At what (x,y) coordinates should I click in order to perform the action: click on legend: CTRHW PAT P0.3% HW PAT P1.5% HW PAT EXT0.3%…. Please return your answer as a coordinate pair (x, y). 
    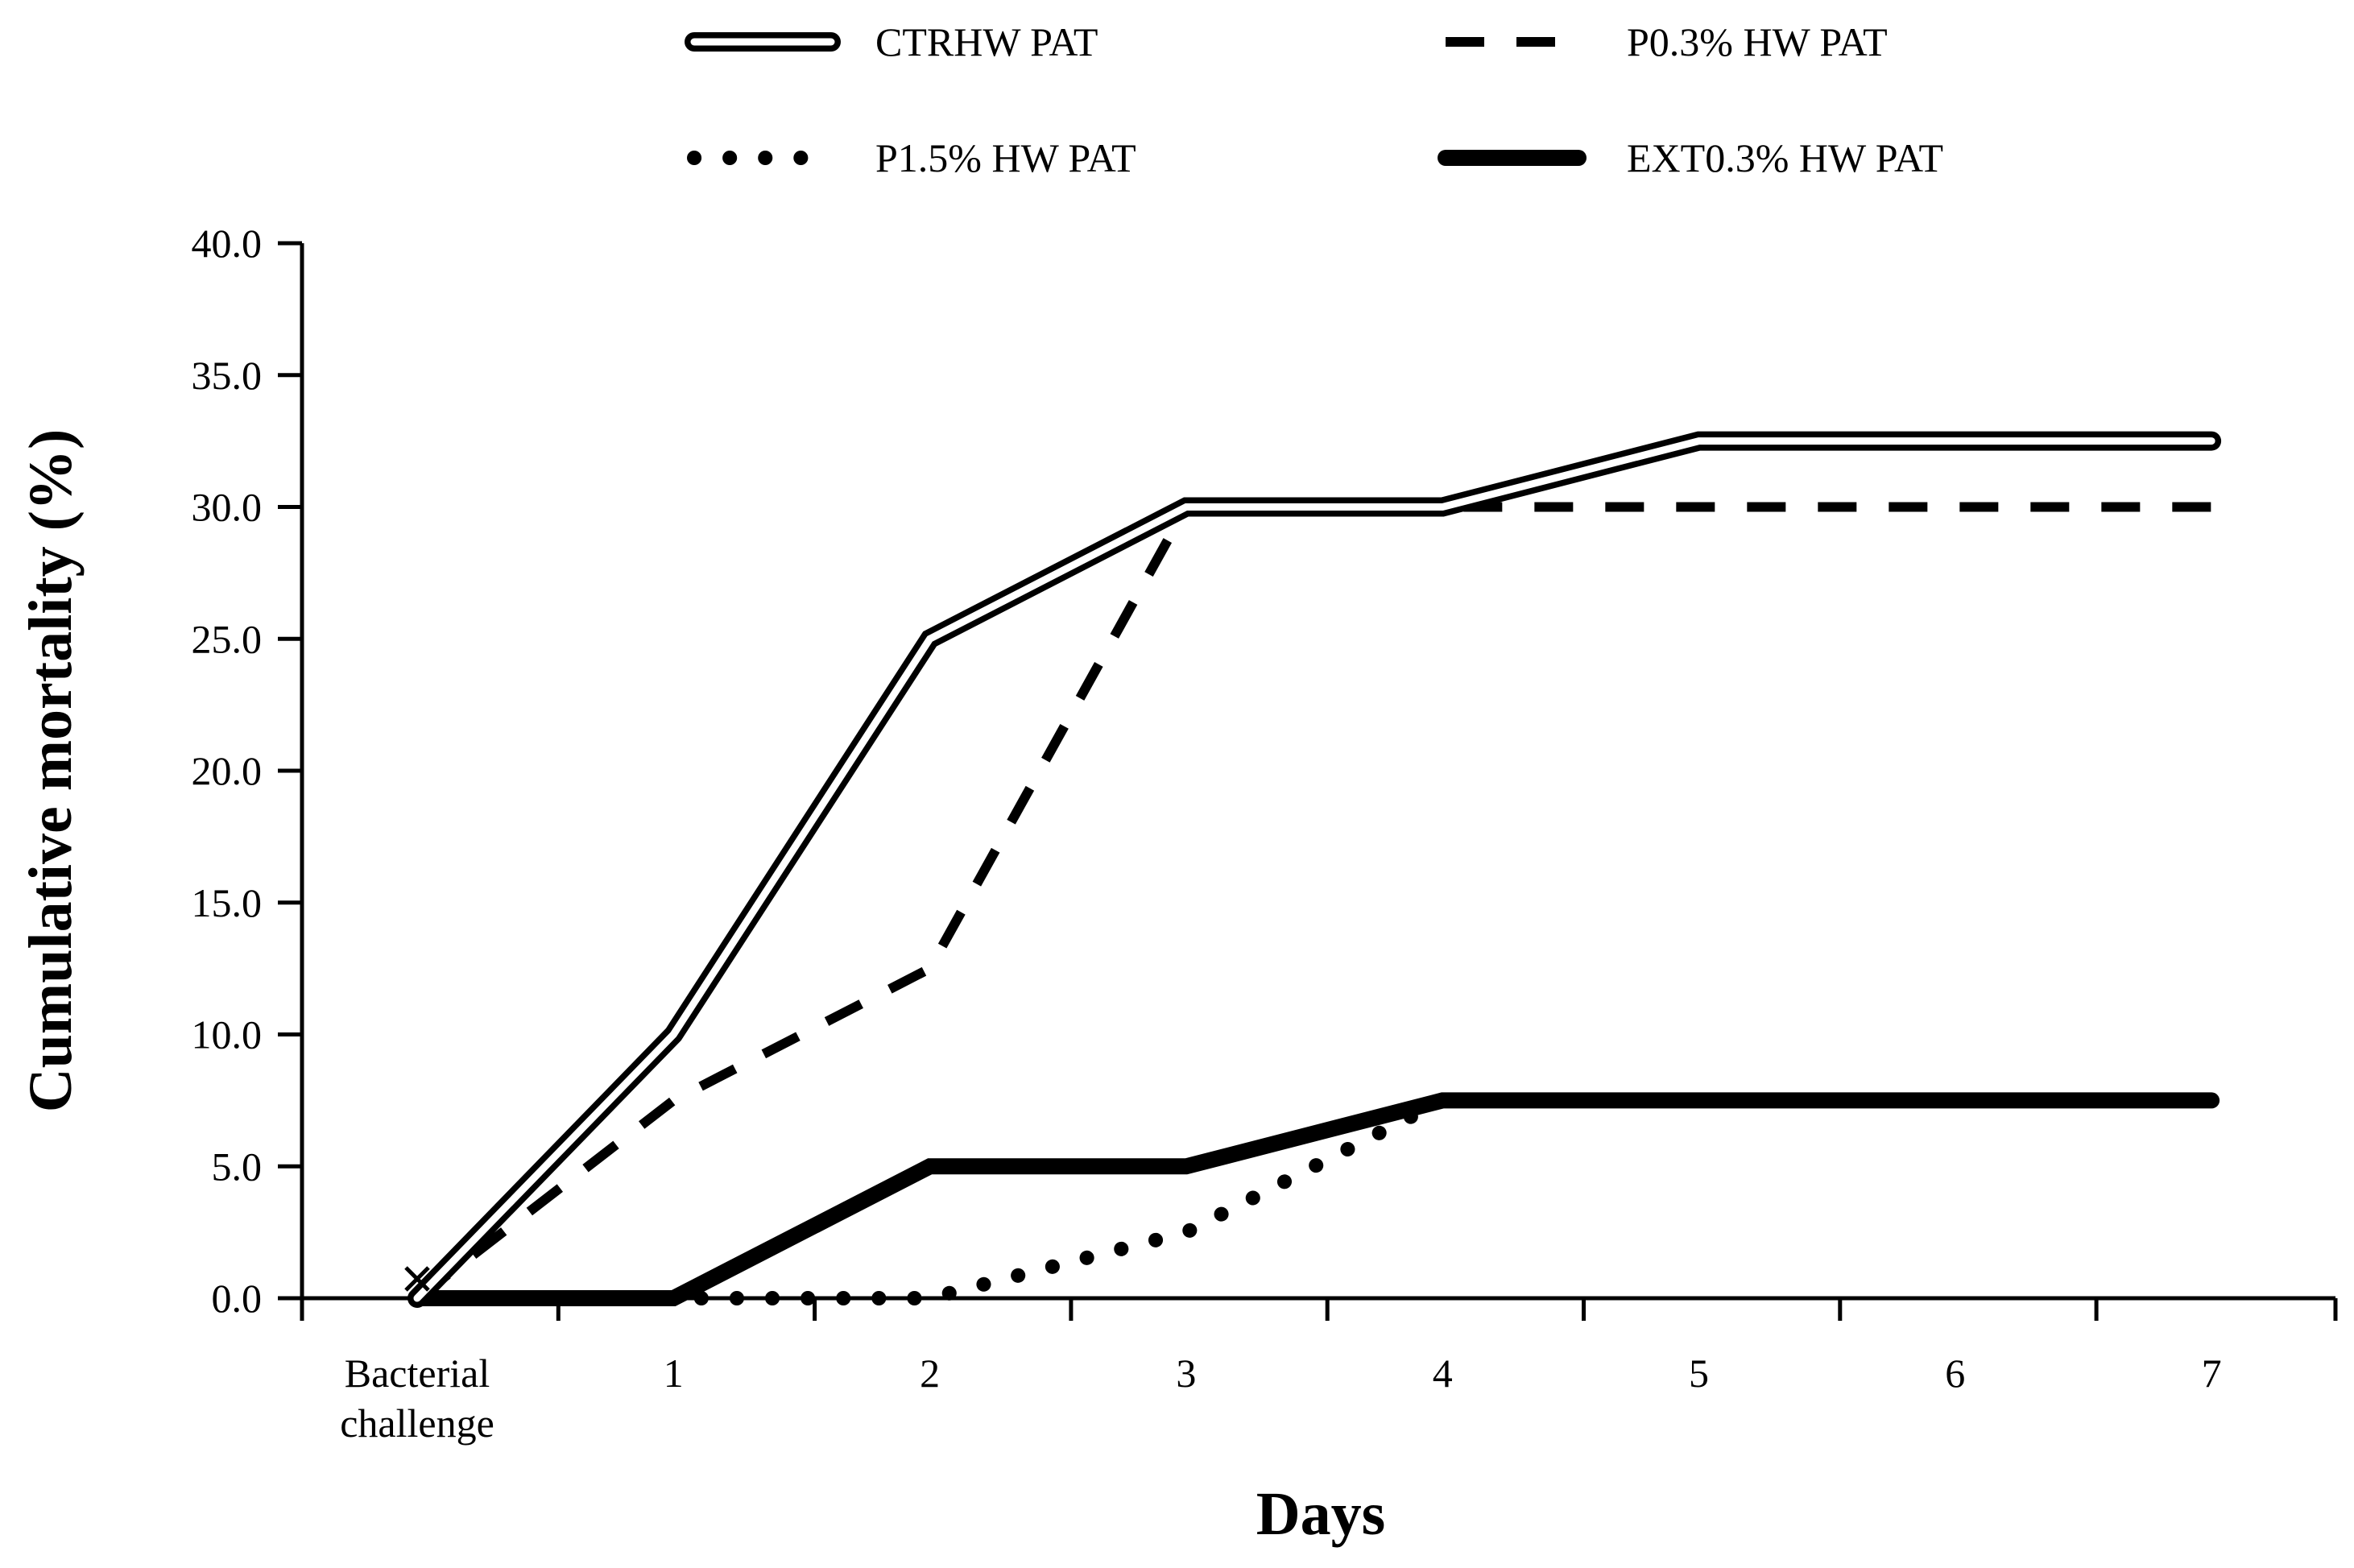
    Looking at the image, I should click on (1314, 99).